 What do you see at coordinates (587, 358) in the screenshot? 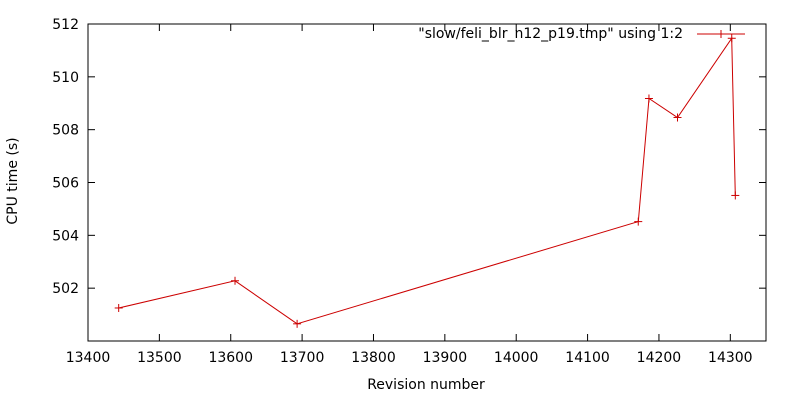
I see `x-tick-label: 14100` at bounding box center [587, 358].